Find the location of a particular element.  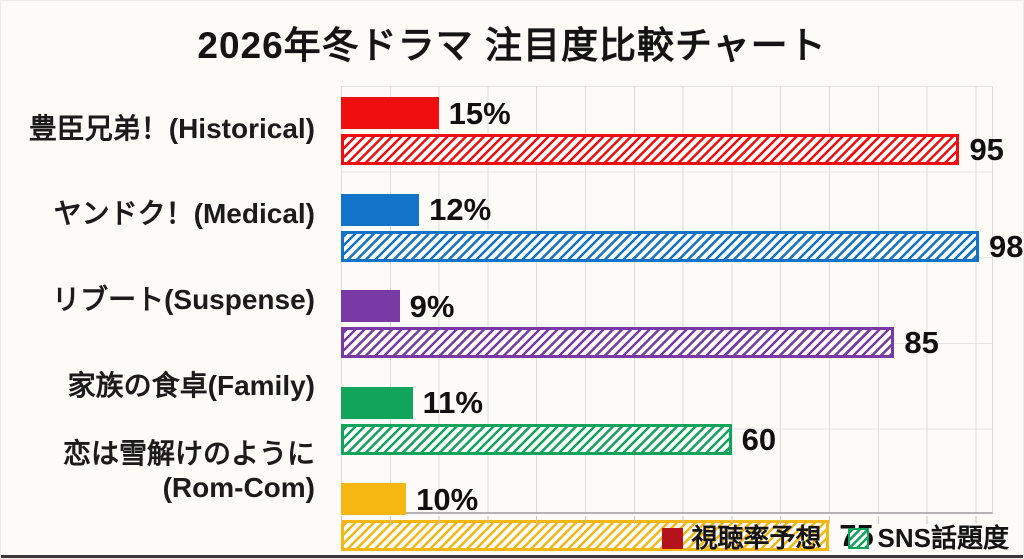

category-label: 恋は雪解けのように (Rom-Com) is located at coordinates (188, 471).